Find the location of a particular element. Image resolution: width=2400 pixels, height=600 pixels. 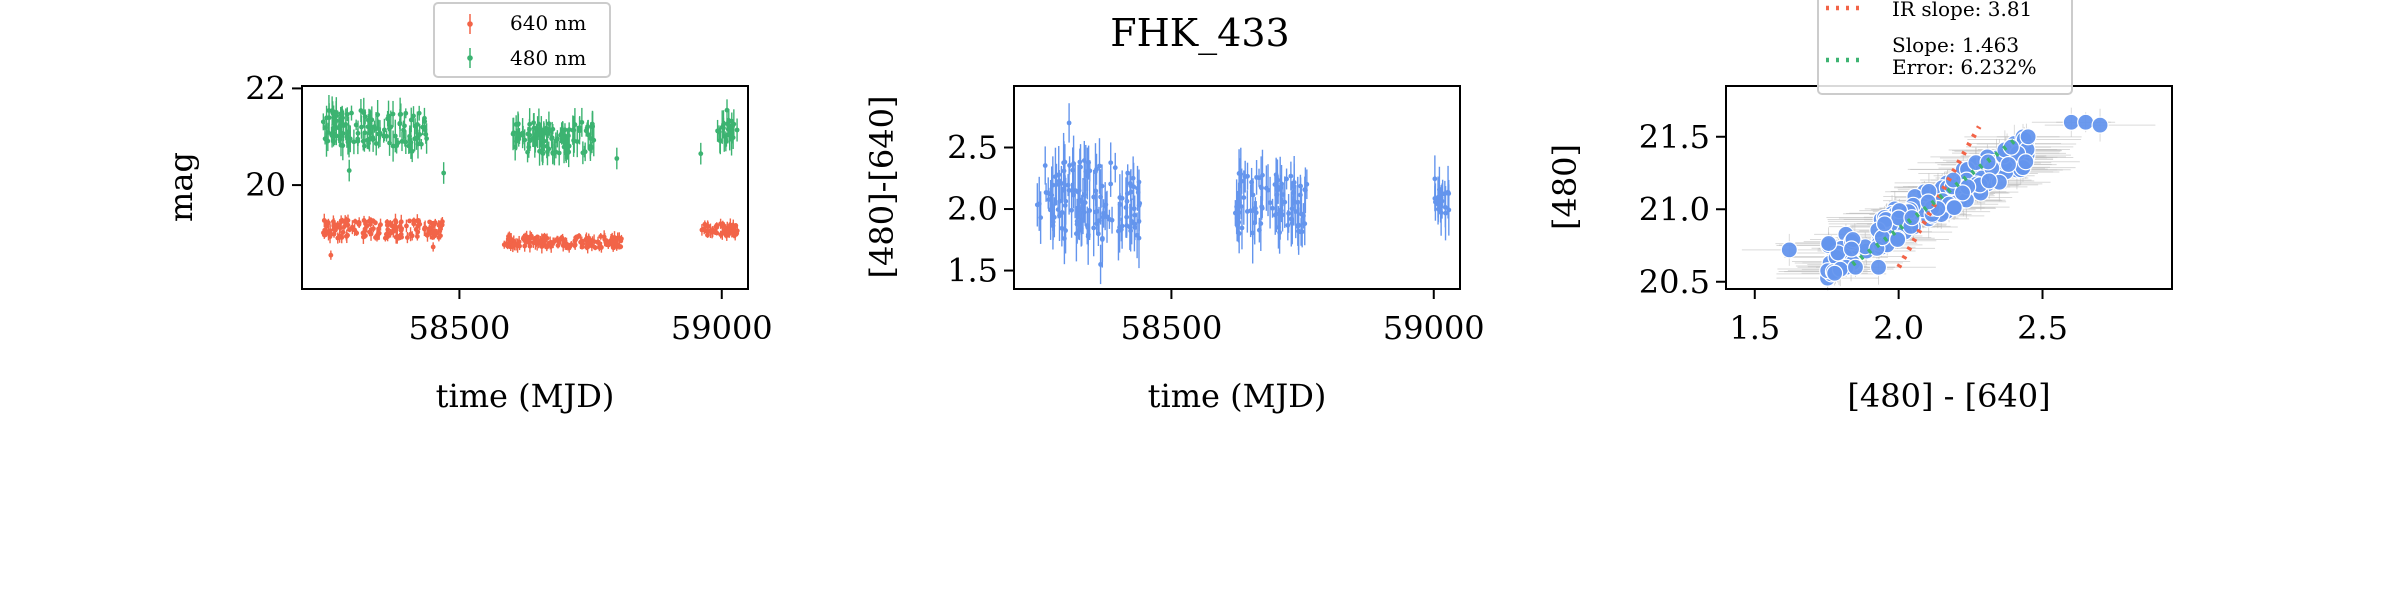

lightcurve-xlabel: time (MJD) is located at coordinates (525, 396).